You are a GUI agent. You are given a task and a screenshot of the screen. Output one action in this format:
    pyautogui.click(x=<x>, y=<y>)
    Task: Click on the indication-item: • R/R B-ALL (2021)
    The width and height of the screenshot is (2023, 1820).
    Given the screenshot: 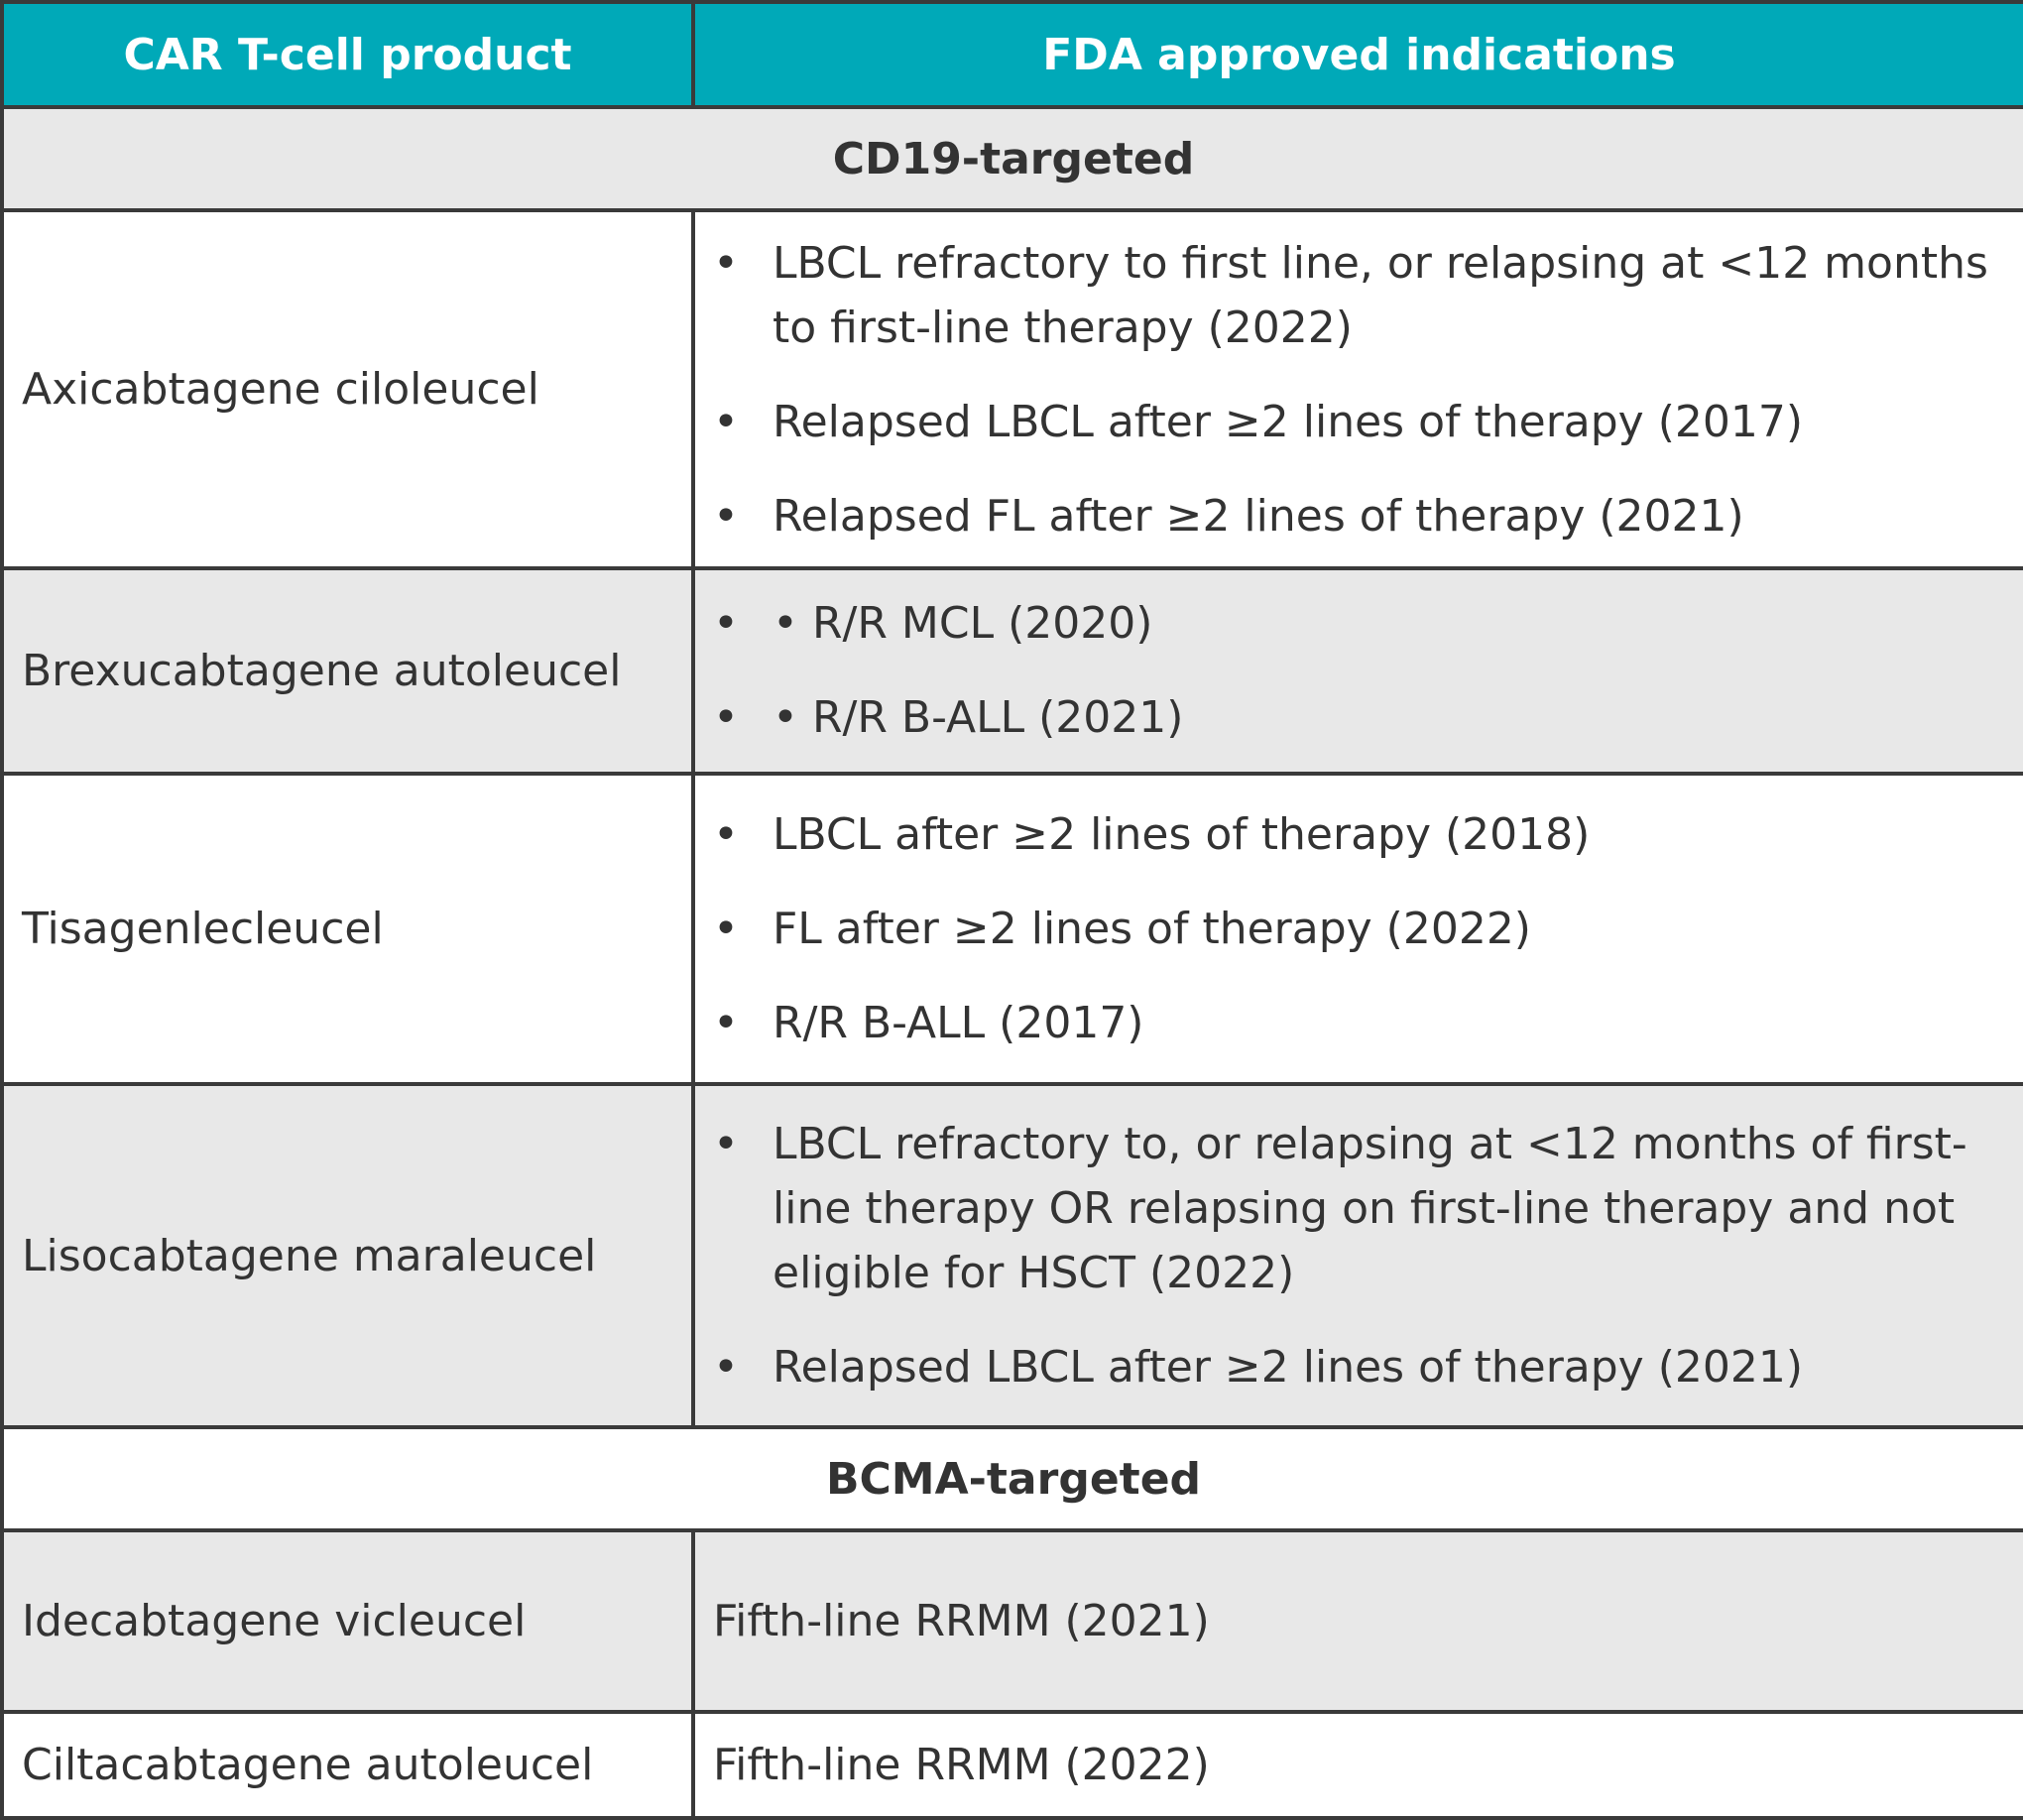 What is the action you would take?
    pyautogui.click(x=1349, y=717)
    